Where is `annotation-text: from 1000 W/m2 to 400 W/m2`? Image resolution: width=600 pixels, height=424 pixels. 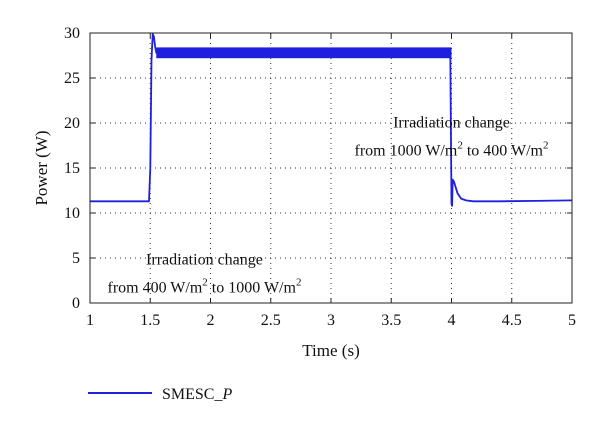
annotation-text: from 1000 W/m2 to 400 W/m2 is located at coordinates (452, 150).